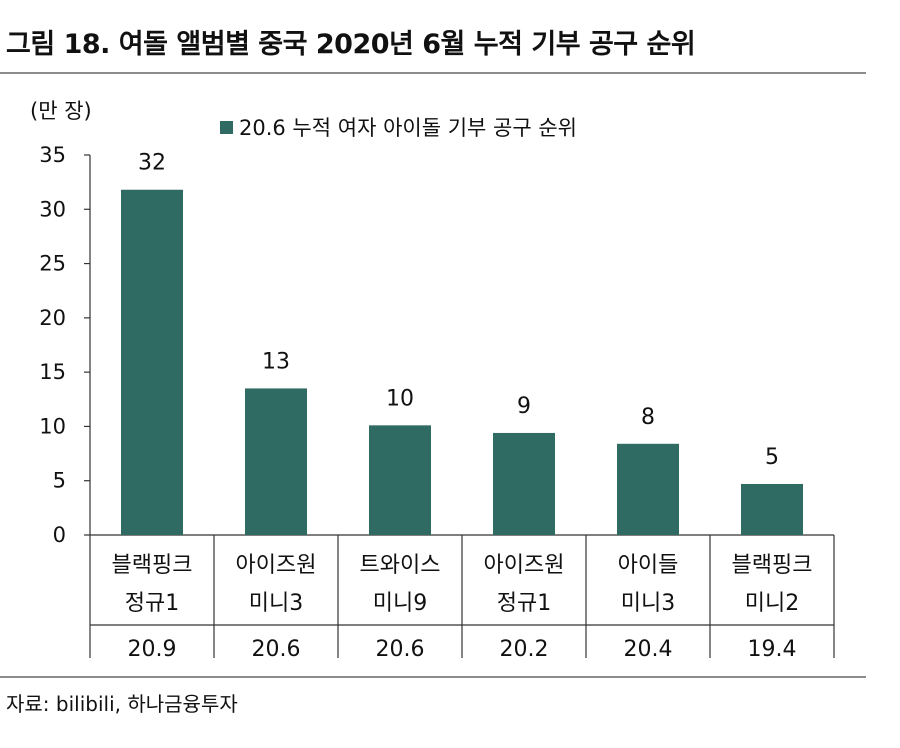  What do you see at coordinates (433, 677) in the screenshot?
I see `bottom-divider` at bounding box center [433, 677].